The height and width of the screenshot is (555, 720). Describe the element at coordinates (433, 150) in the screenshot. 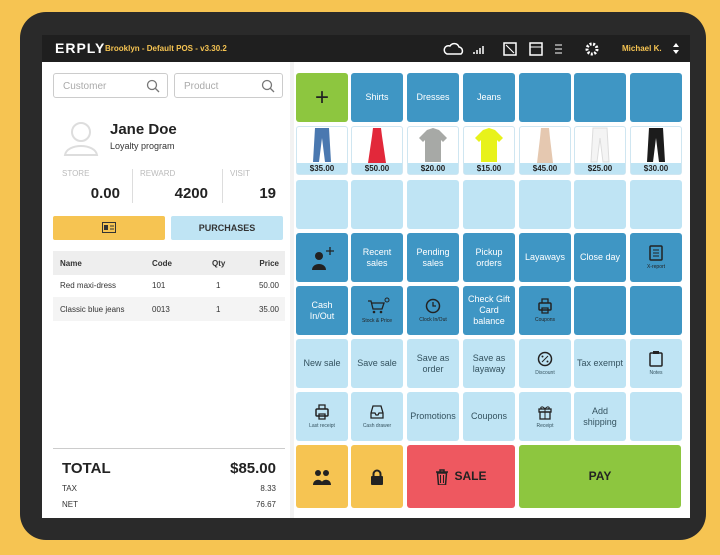

I see `product-tile: $20.00` at that location.